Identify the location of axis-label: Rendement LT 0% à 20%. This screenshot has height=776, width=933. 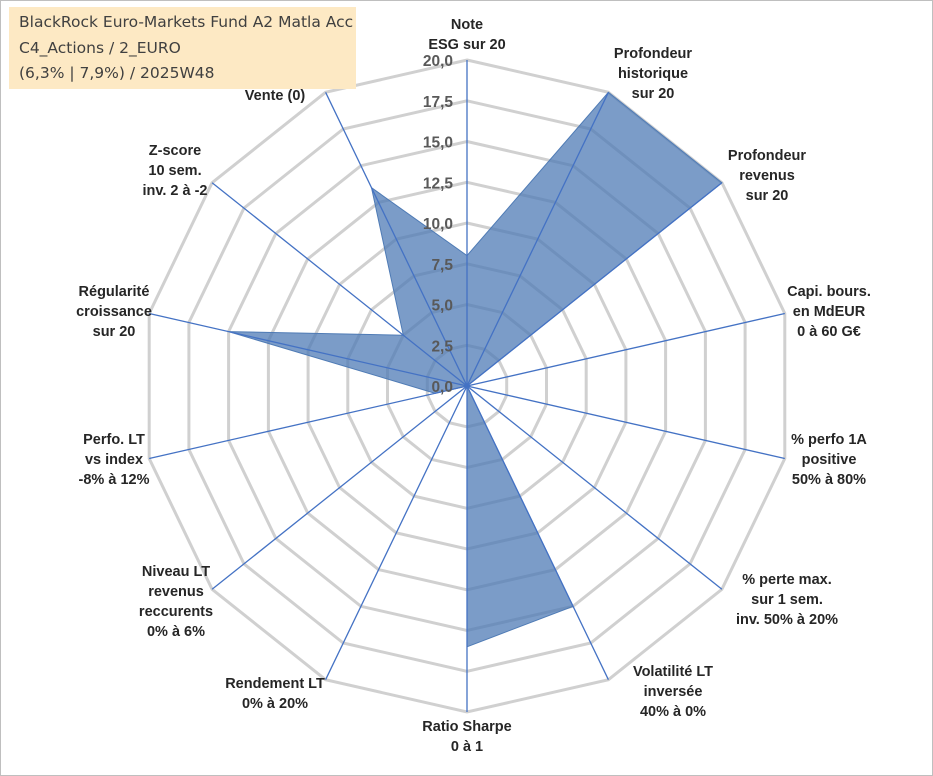
(275, 694).